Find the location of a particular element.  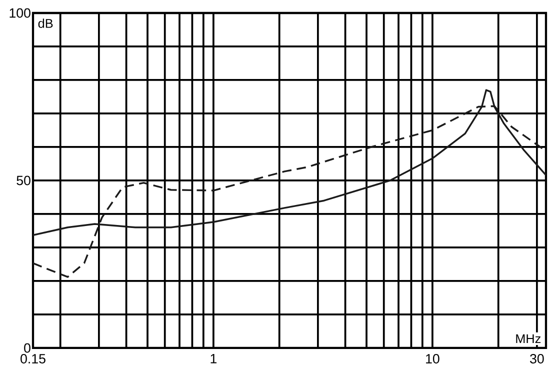

x-tick-label: 0.15 is located at coordinates (33, 359).